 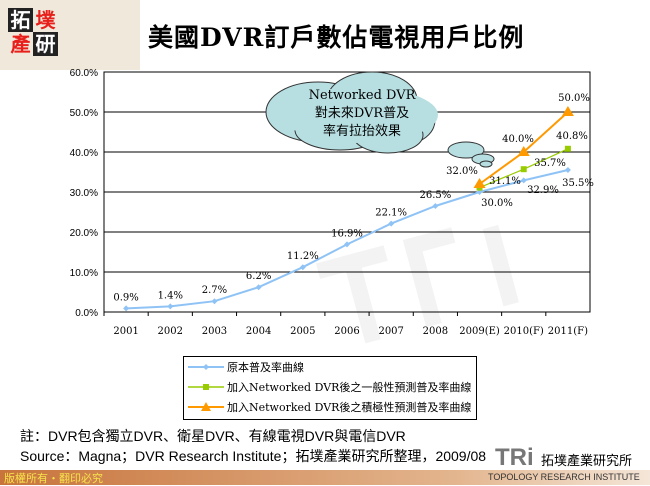 What do you see at coordinates (497, 203) in the screenshot?
I see `data-label: 30.0%` at bounding box center [497, 203].